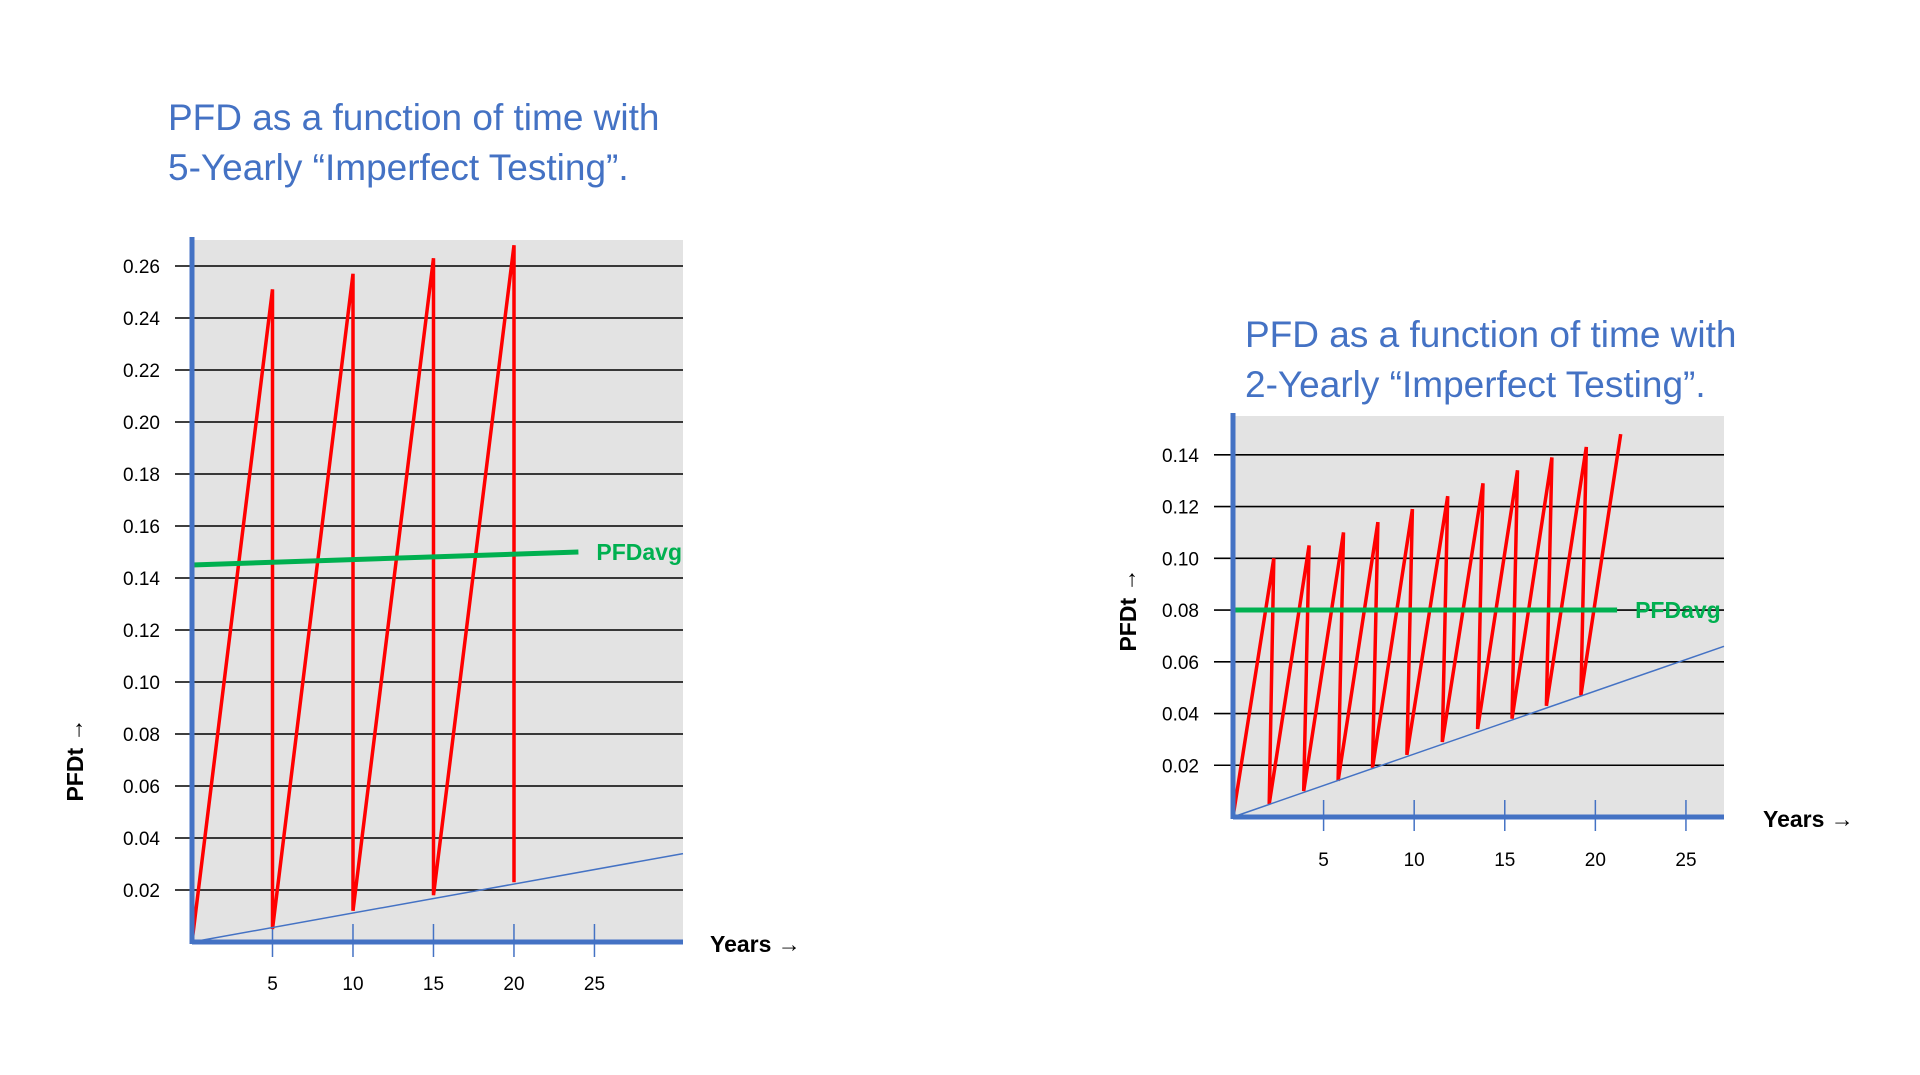 The height and width of the screenshot is (1075, 1920). Describe the element at coordinates (141, 579) in the screenshot. I see `chart-1-y-tick-label: 0.14` at that location.